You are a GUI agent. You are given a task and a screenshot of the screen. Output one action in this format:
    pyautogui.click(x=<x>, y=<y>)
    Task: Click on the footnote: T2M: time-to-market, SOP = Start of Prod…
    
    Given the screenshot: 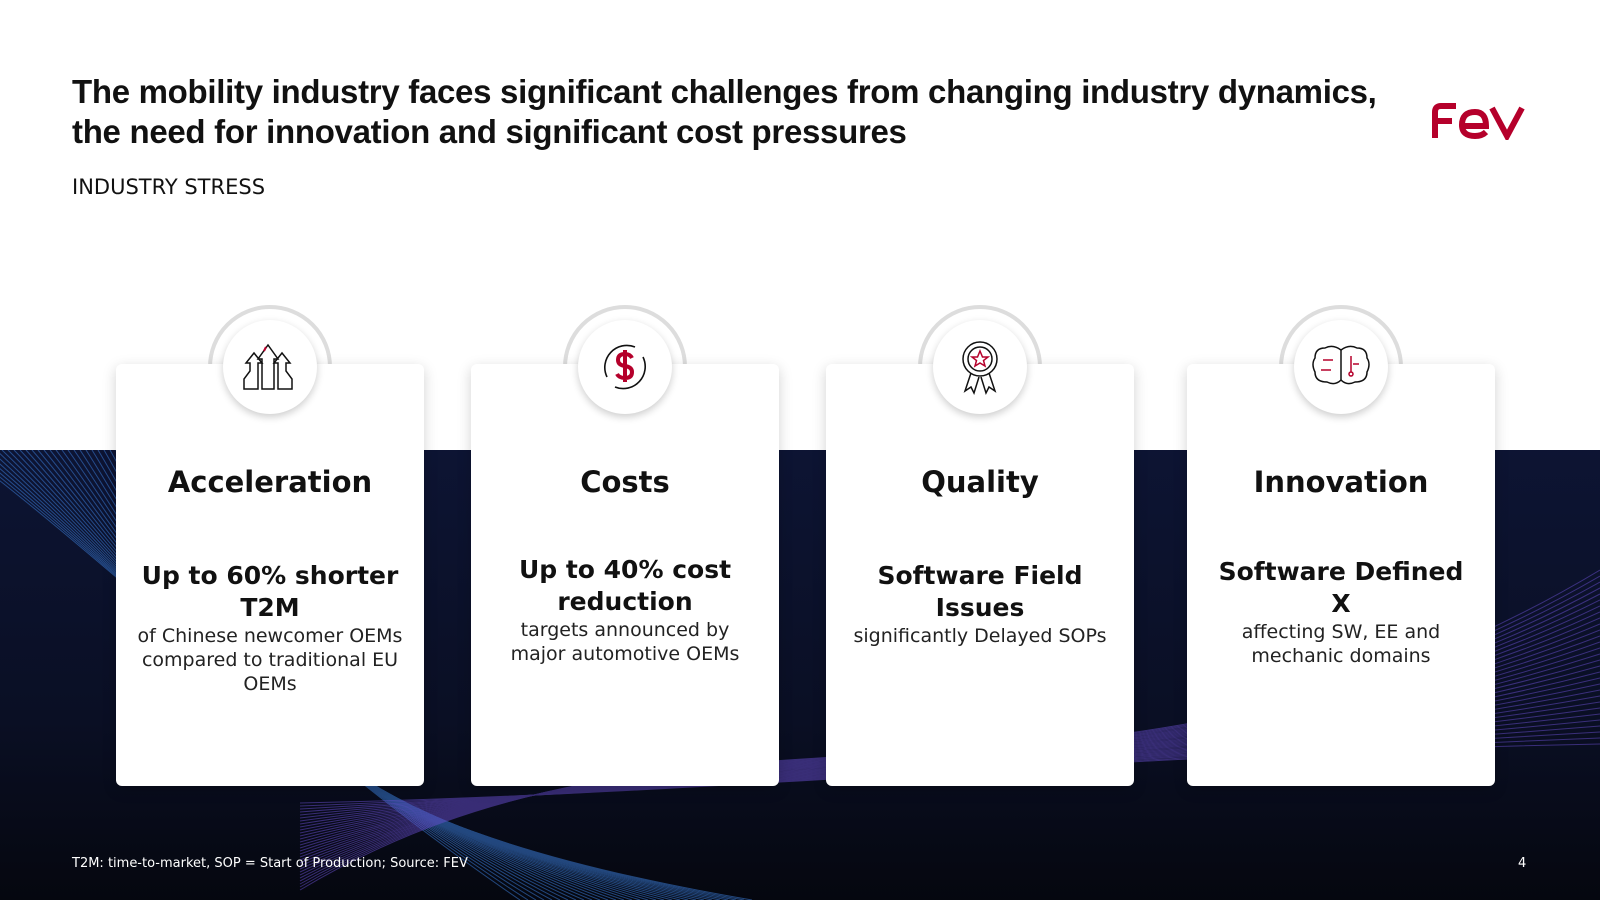 What is the action you would take?
    pyautogui.click(x=270, y=863)
    